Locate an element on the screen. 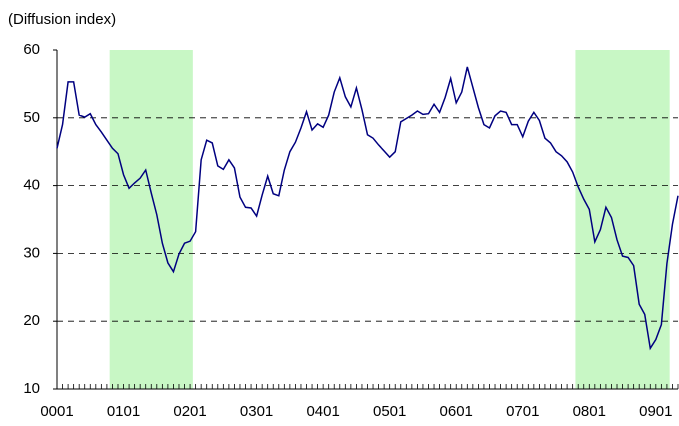 The height and width of the screenshot is (426, 679). y-tick-label: 40 is located at coordinates (31, 185).